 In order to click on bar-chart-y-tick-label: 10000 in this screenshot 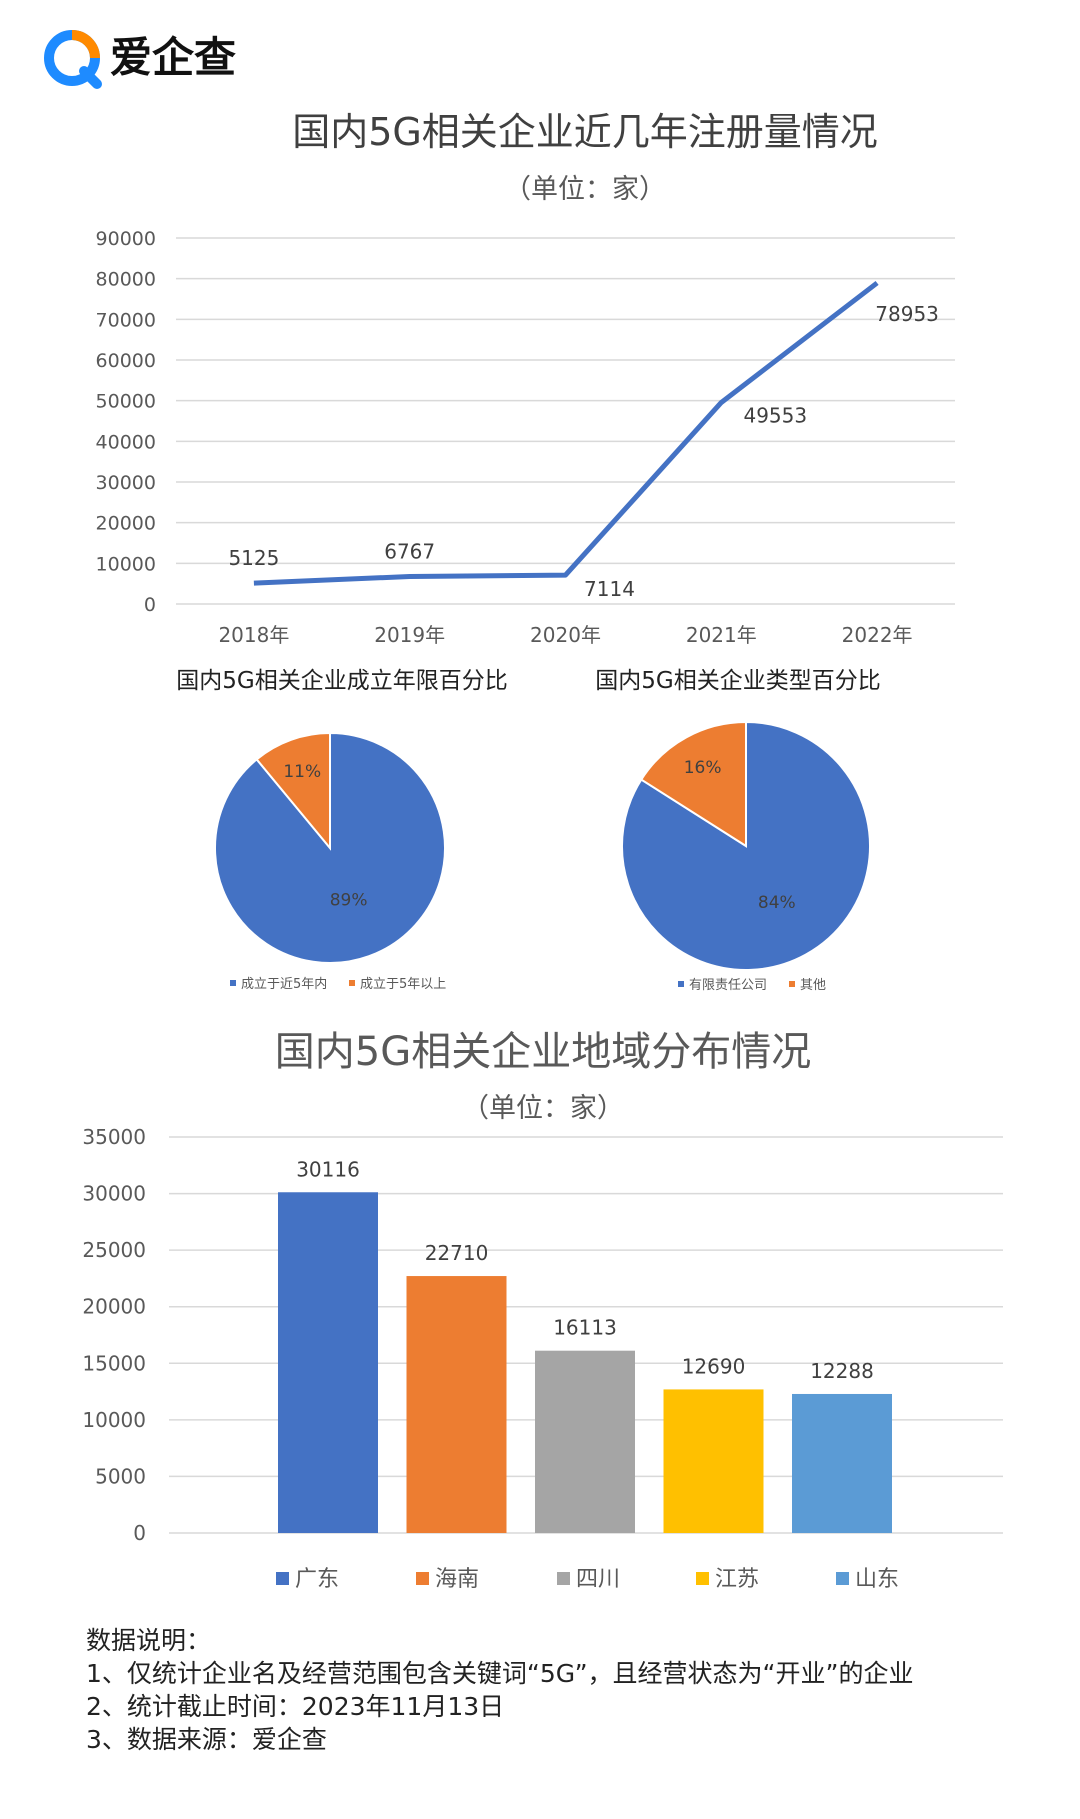, I will do `click(114, 1420)`.